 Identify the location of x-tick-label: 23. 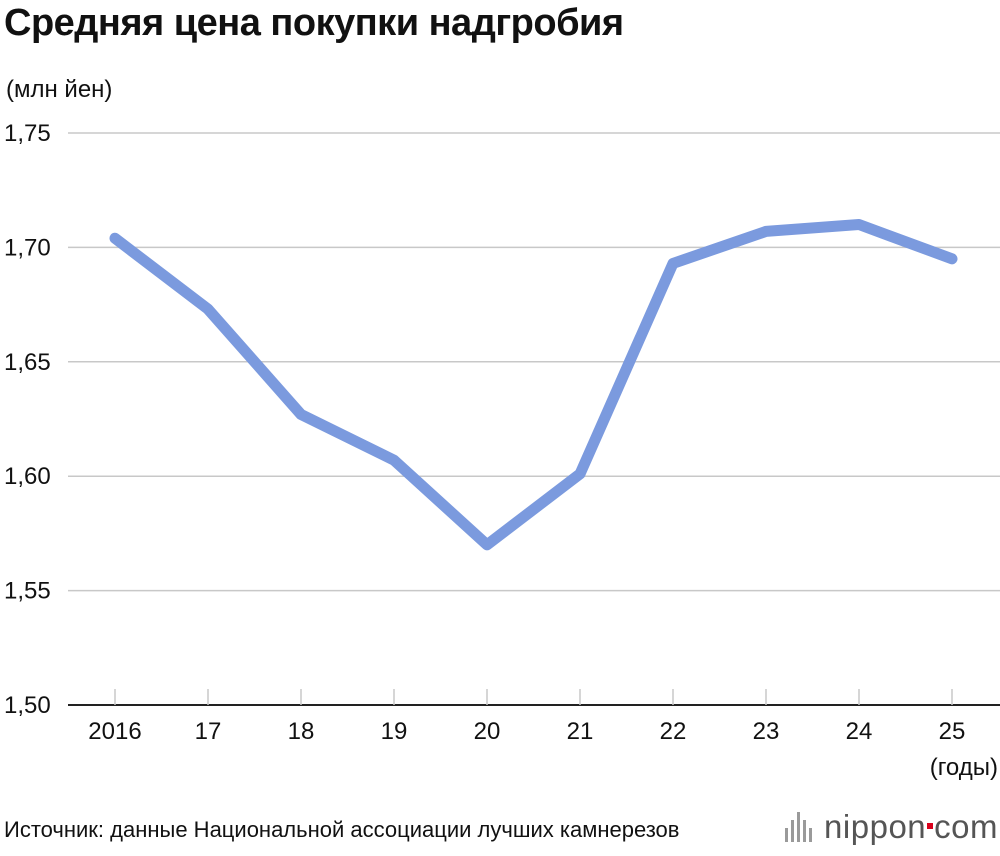
(766, 731).